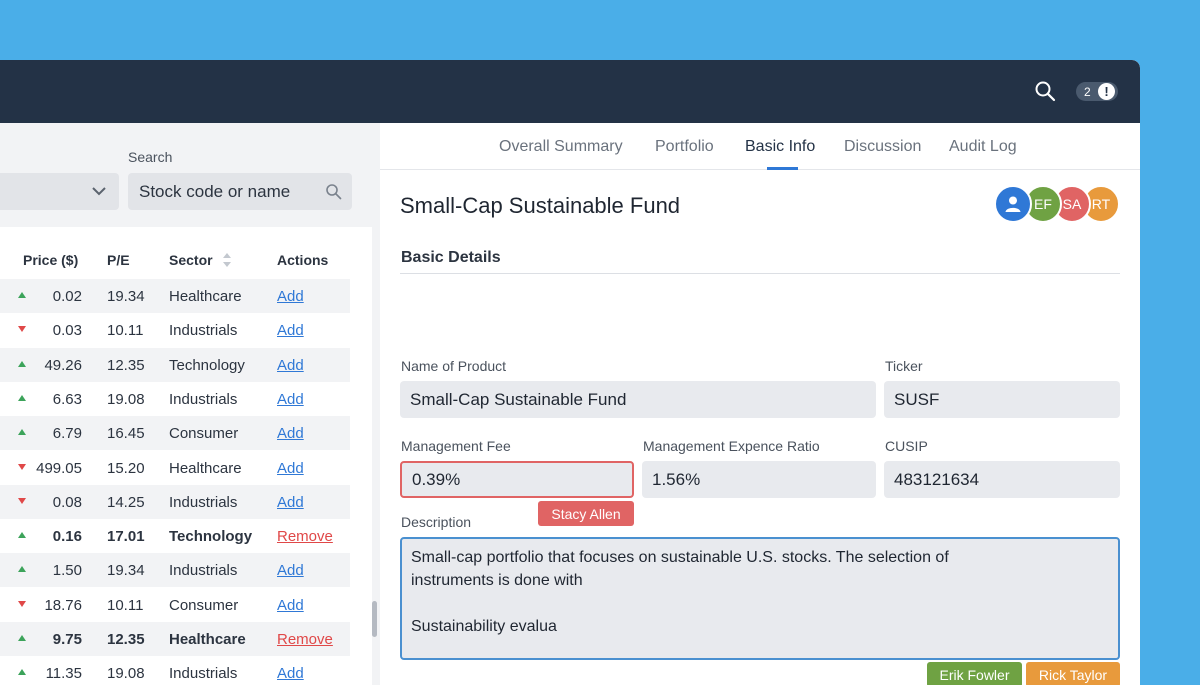 This screenshot has width=1200, height=685. Describe the element at coordinates (760, 273) in the screenshot. I see `section-divider` at that location.